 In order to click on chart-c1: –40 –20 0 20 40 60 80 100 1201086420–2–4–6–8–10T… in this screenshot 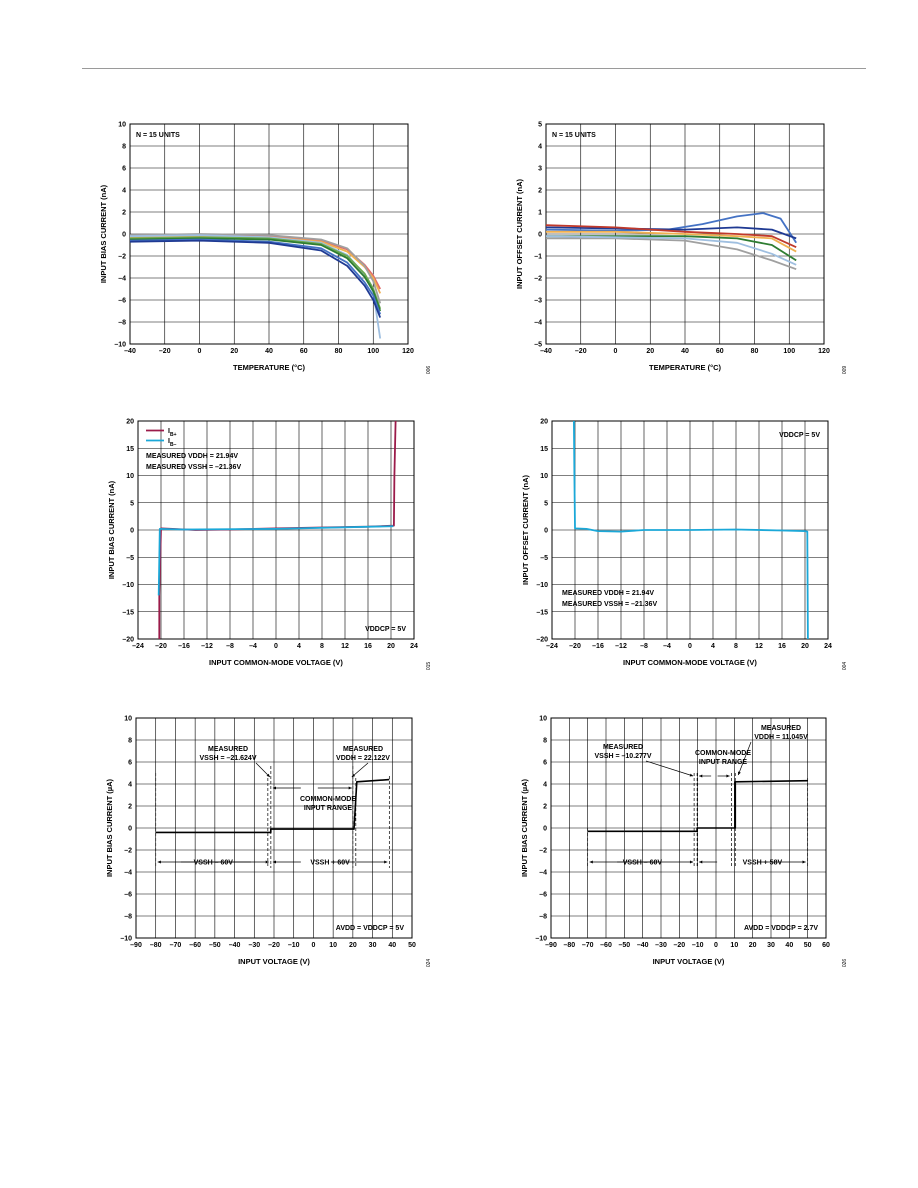, I will do `click(265, 248)`.